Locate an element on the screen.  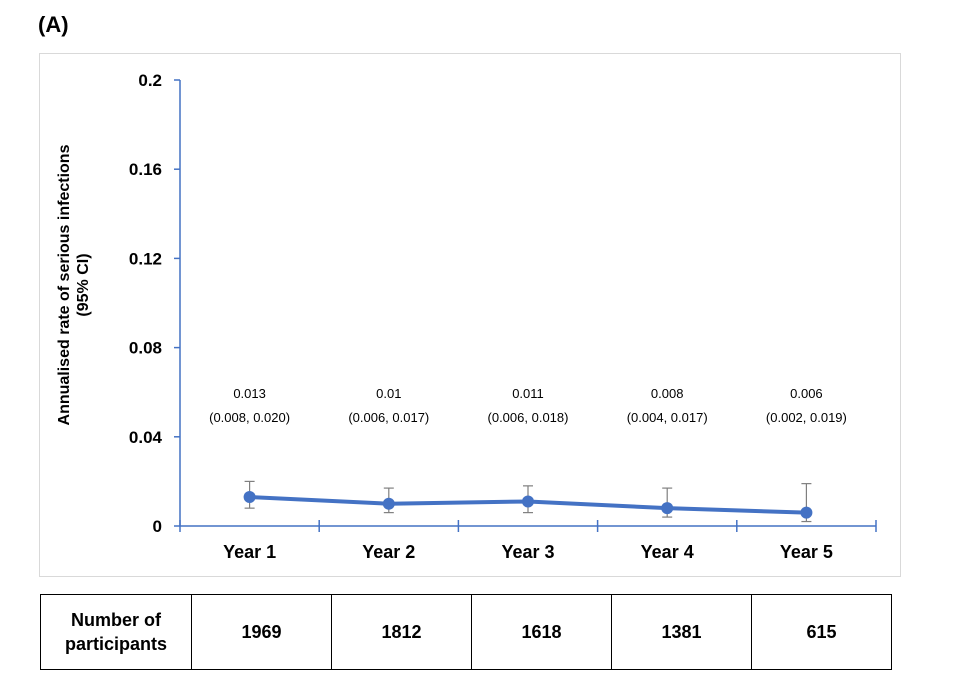
y-tick-label: 0.2 is located at coordinates (150, 80).